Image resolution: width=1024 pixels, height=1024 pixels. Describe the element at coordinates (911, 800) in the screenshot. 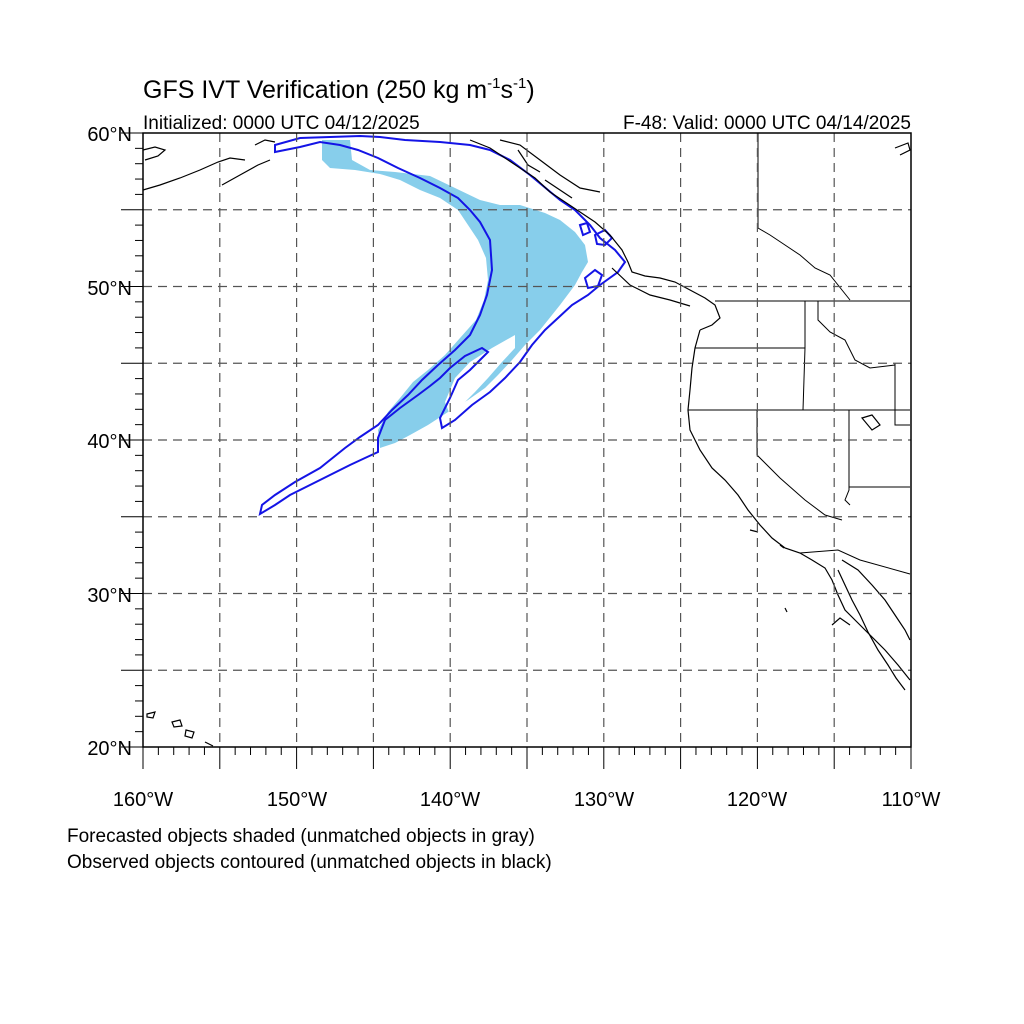

I see `lon-label-110w: 110°W` at that location.